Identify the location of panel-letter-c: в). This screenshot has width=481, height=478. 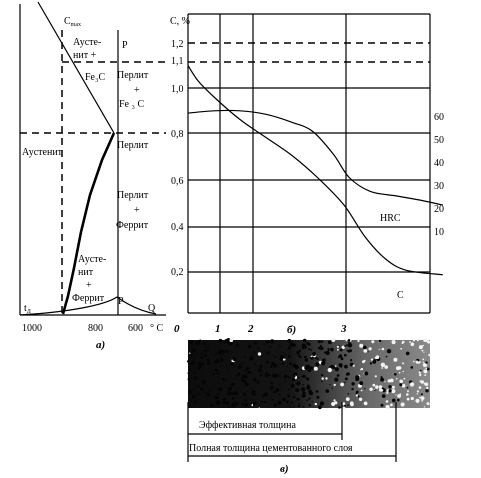
(284, 469).